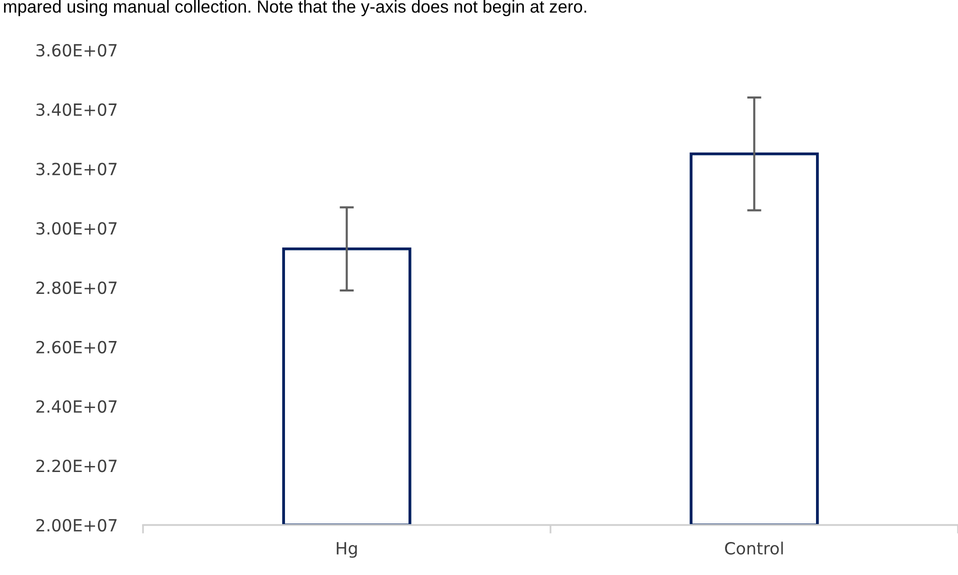  What do you see at coordinates (76, 228) in the screenshot?
I see `y-tick-label: 3.00E+07` at bounding box center [76, 228].